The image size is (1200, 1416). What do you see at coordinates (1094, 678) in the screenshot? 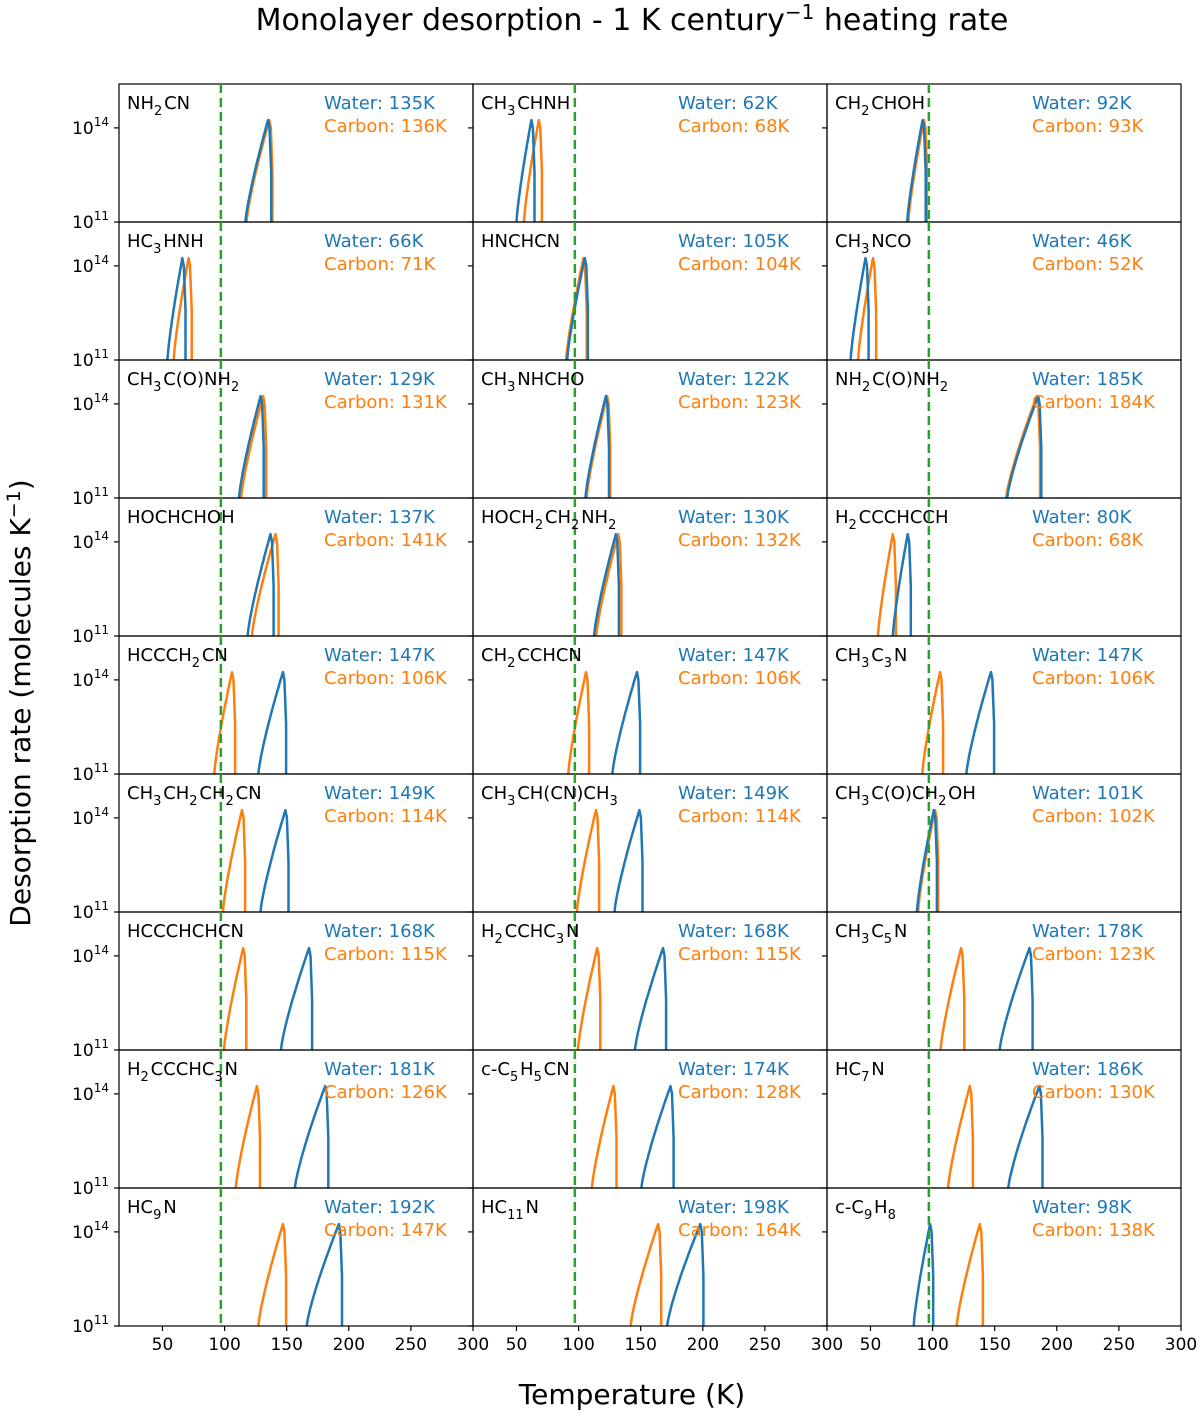
I see `carbon-temp-label: Carbon: 106K` at bounding box center [1094, 678].